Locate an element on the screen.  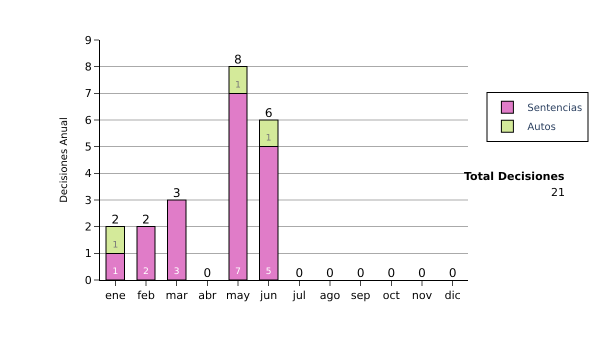
y-tick-label: 5 is located at coordinates (88, 147).